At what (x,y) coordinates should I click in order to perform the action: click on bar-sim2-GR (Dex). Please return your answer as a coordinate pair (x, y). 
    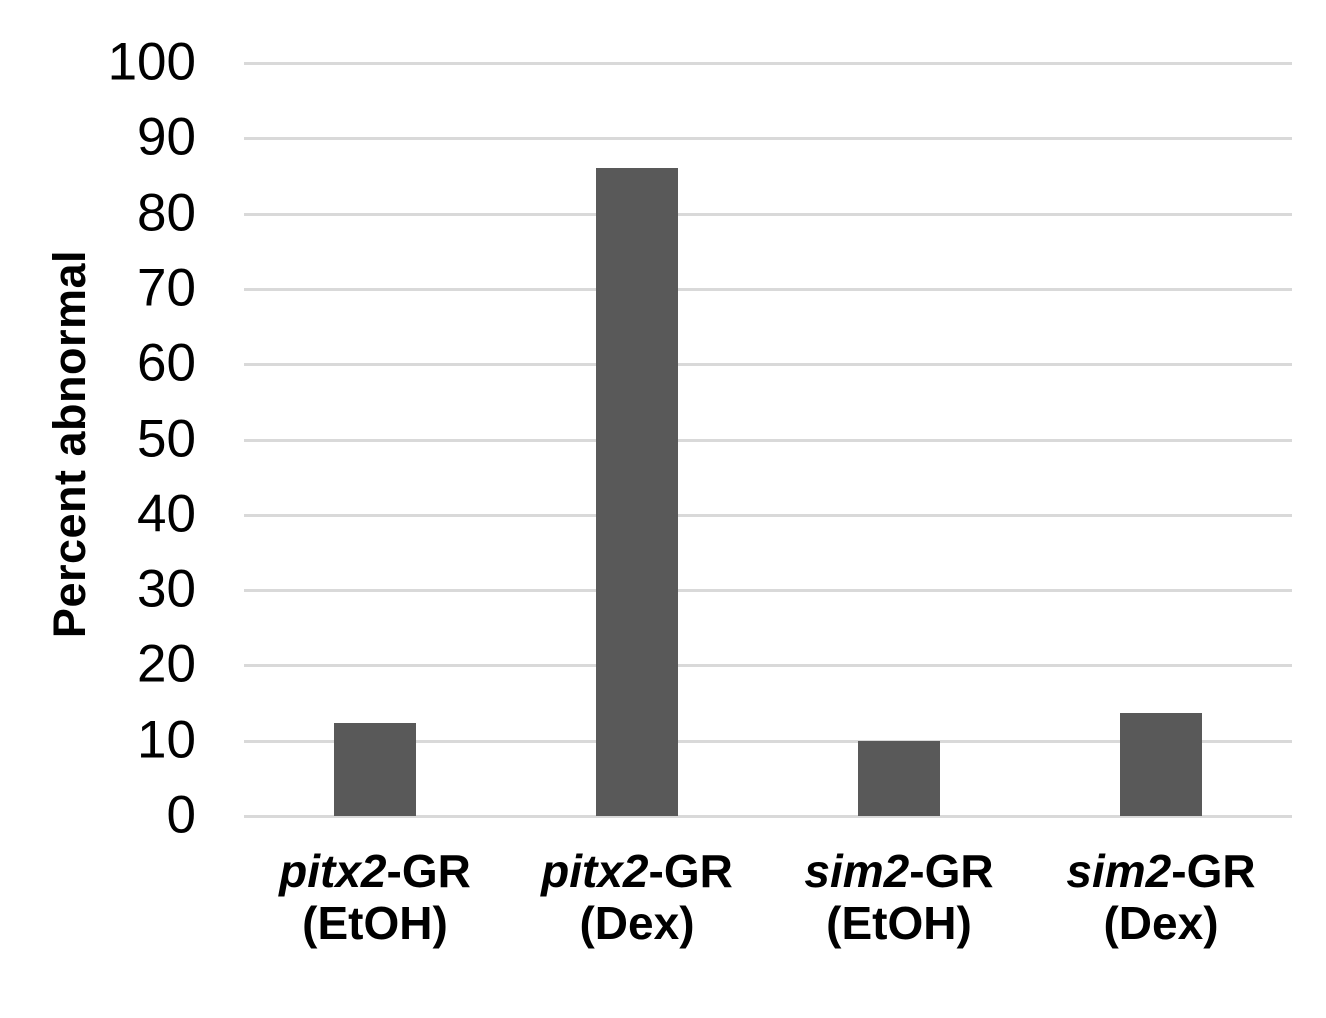
    Looking at the image, I should click on (1161, 764).